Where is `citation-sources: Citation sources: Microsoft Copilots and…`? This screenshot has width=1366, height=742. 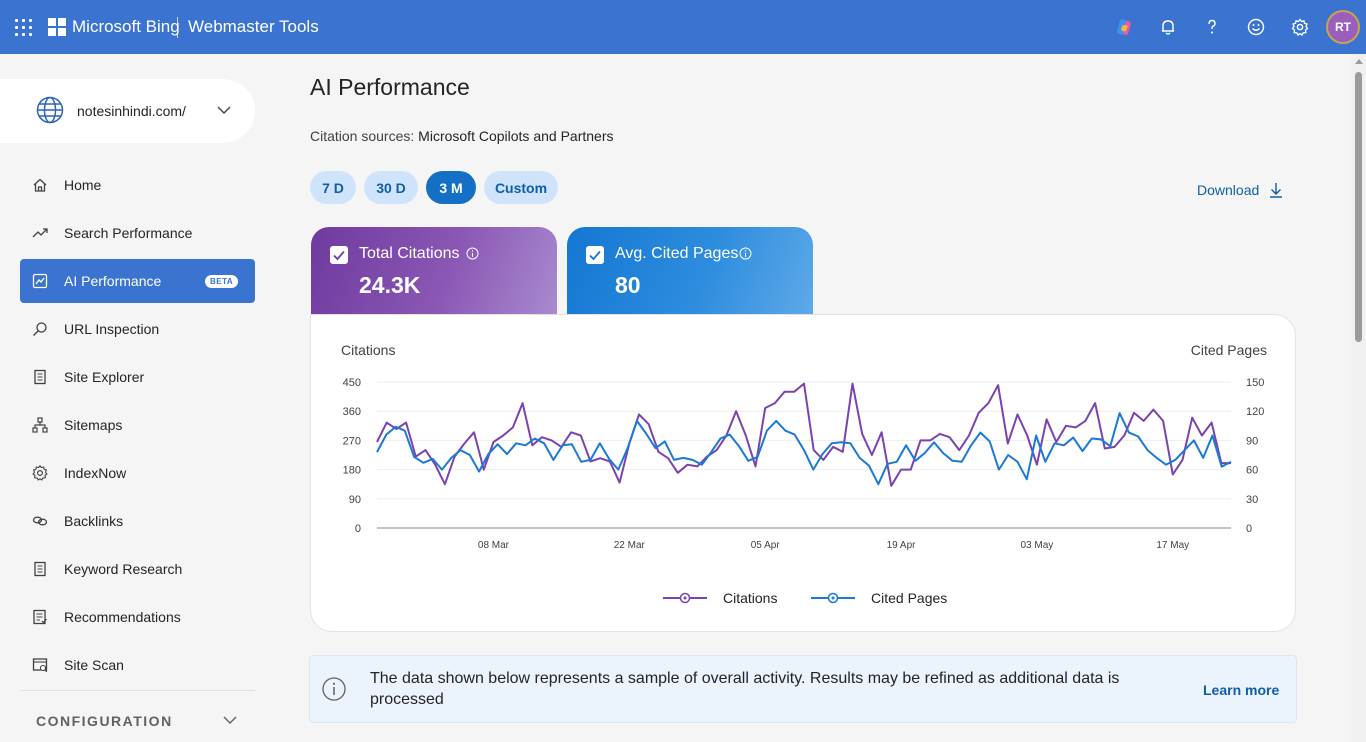
citation-sources: Citation sources: Microsoft Copilots and… is located at coordinates (461, 136).